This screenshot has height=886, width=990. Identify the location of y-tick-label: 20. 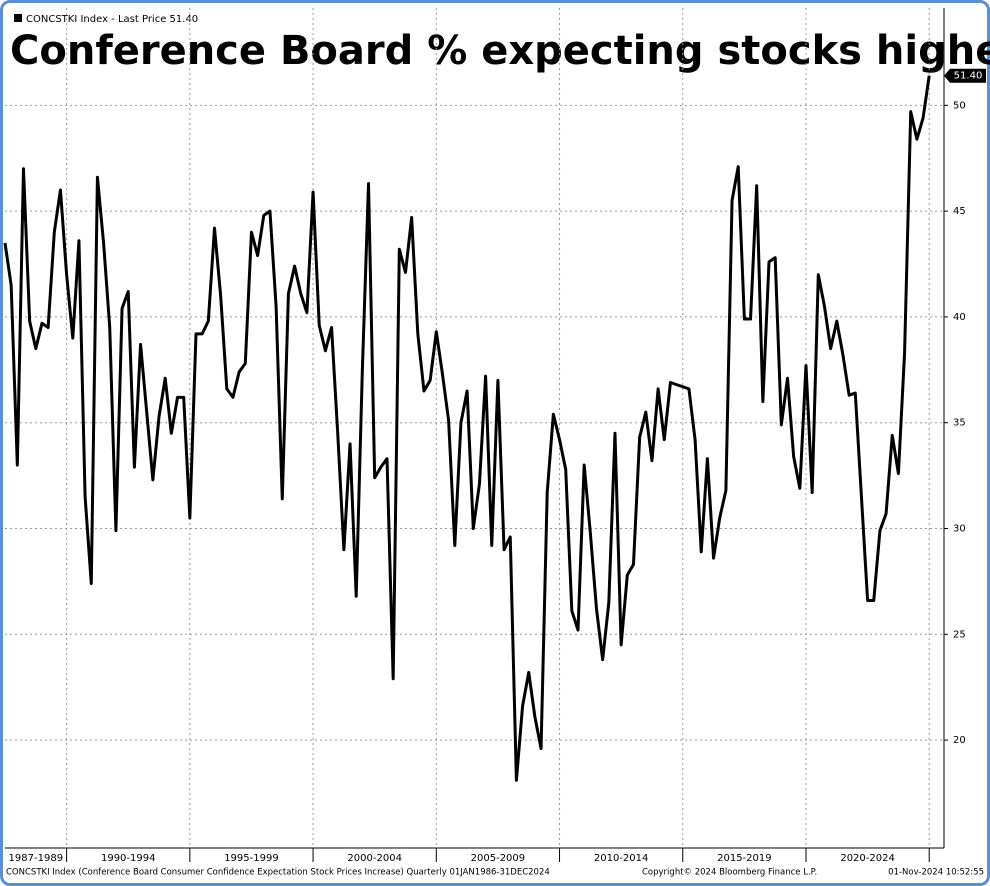
(959, 740).